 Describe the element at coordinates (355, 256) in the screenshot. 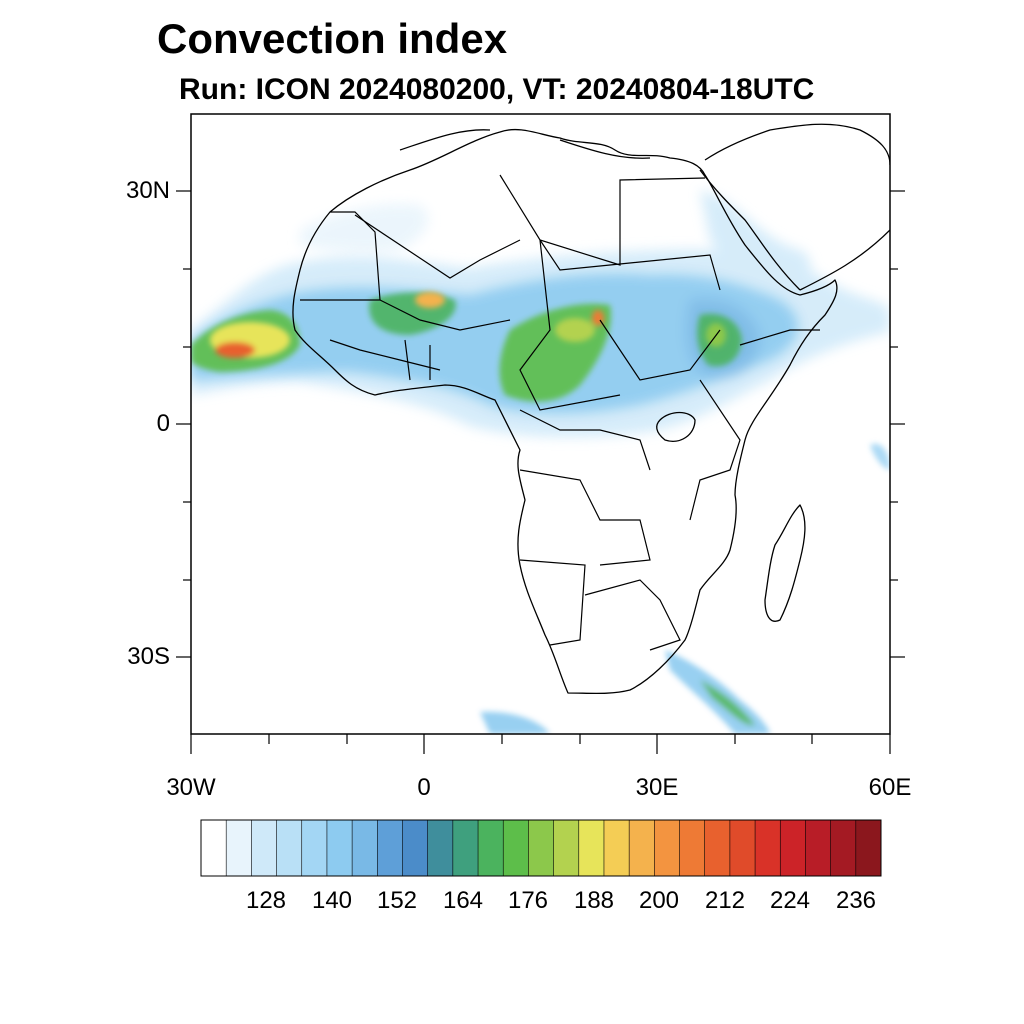

I see `border-mauritania` at that location.